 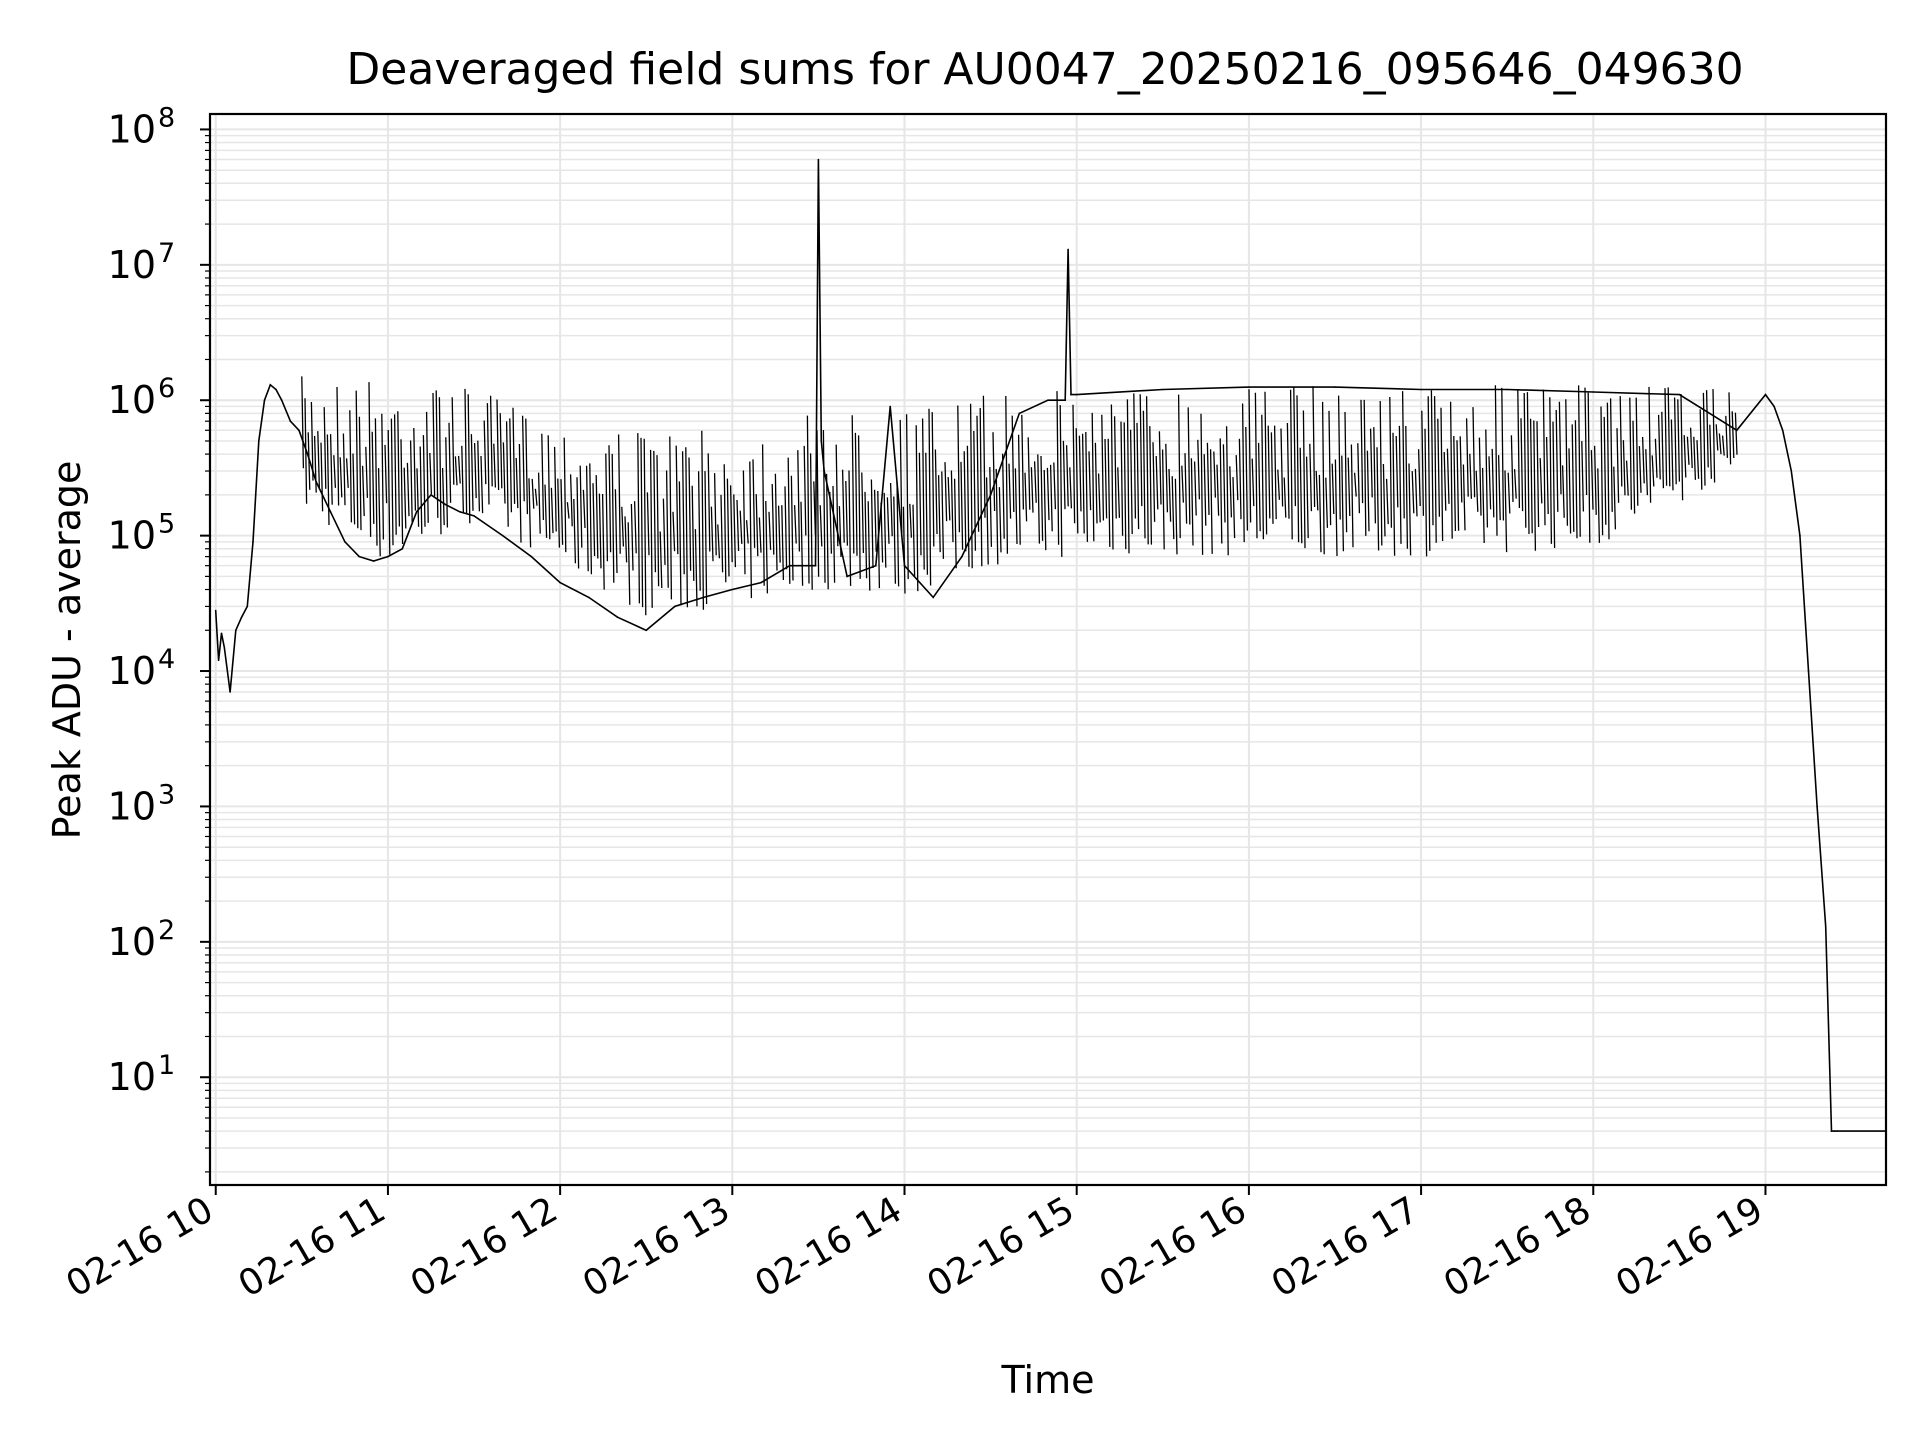 I want to click on x-axis-label: Time, so click(x=1048, y=1380).